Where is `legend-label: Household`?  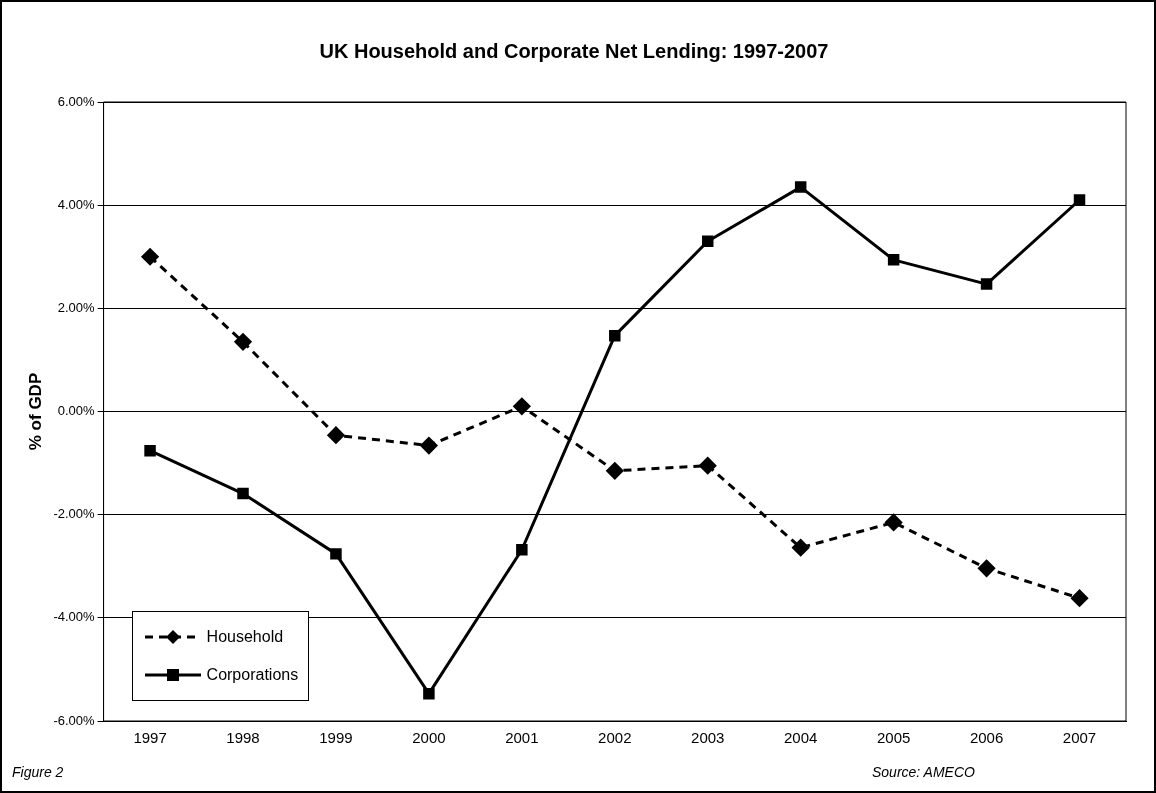
legend-label: Household is located at coordinates (245, 637).